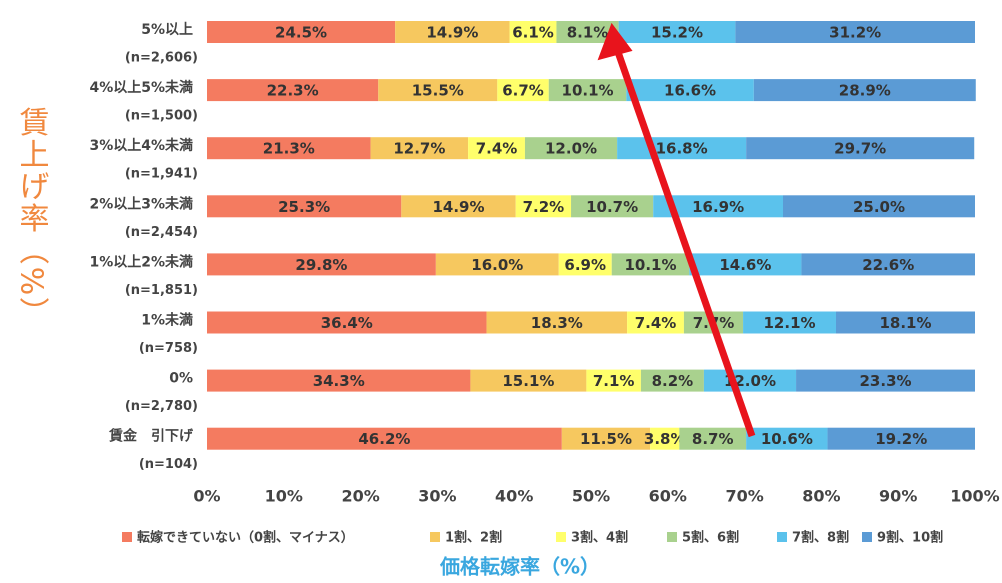  I want to click on arrow-head, so click(615, 41).